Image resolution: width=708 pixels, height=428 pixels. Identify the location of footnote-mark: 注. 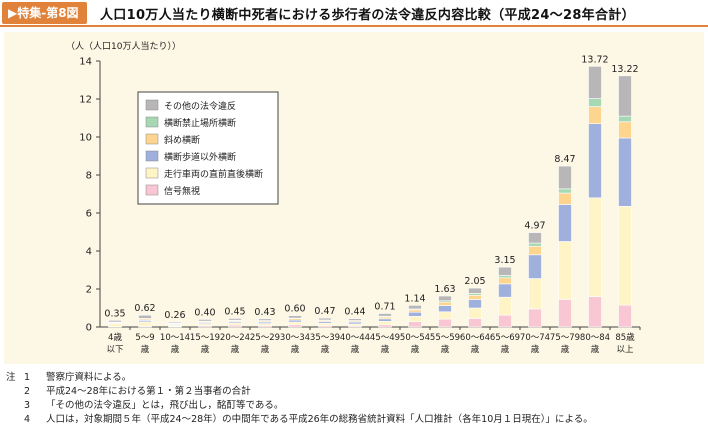
(11, 377).